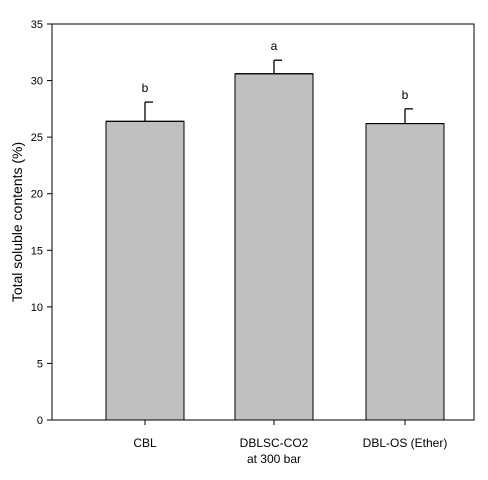 This screenshot has height=480, width=488. Describe the element at coordinates (274, 443) in the screenshot. I see `x-category-label: DBLSC-CO2` at that location.